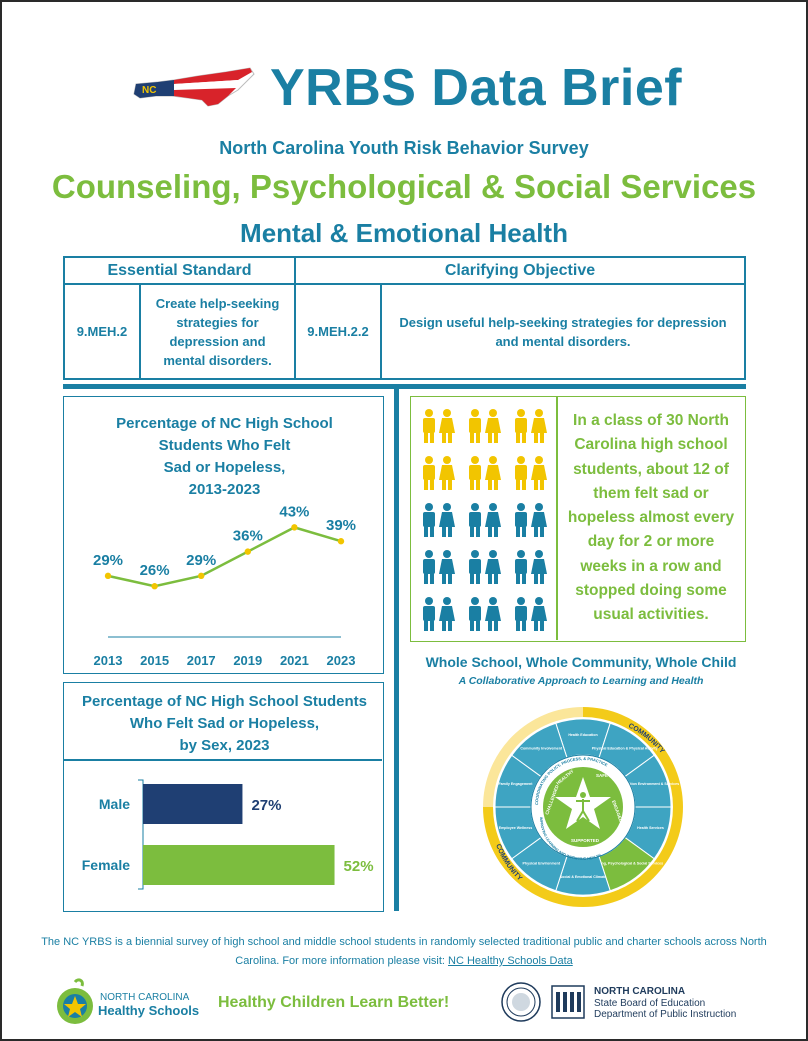 The height and width of the screenshot is (1041, 808). What do you see at coordinates (585, 840) in the screenshot?
I see `center-value-supported: SUPPORTED` at bounding box center [585, 840].